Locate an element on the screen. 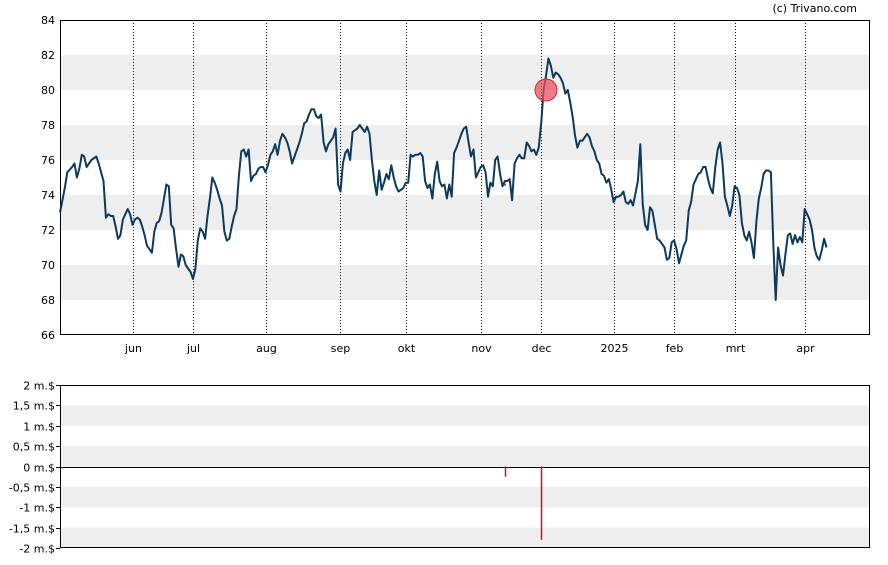 The image size is (888, 565). y-tick-label: -0,5 m.$ is located at coordinates (32, 488).